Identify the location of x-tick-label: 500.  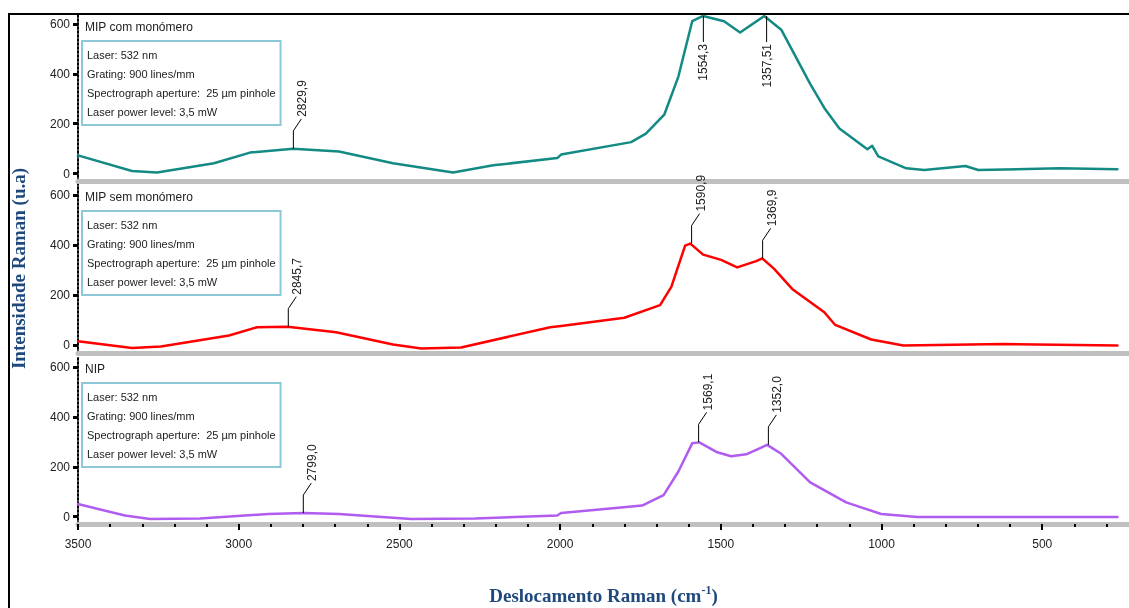
(1042, 544).